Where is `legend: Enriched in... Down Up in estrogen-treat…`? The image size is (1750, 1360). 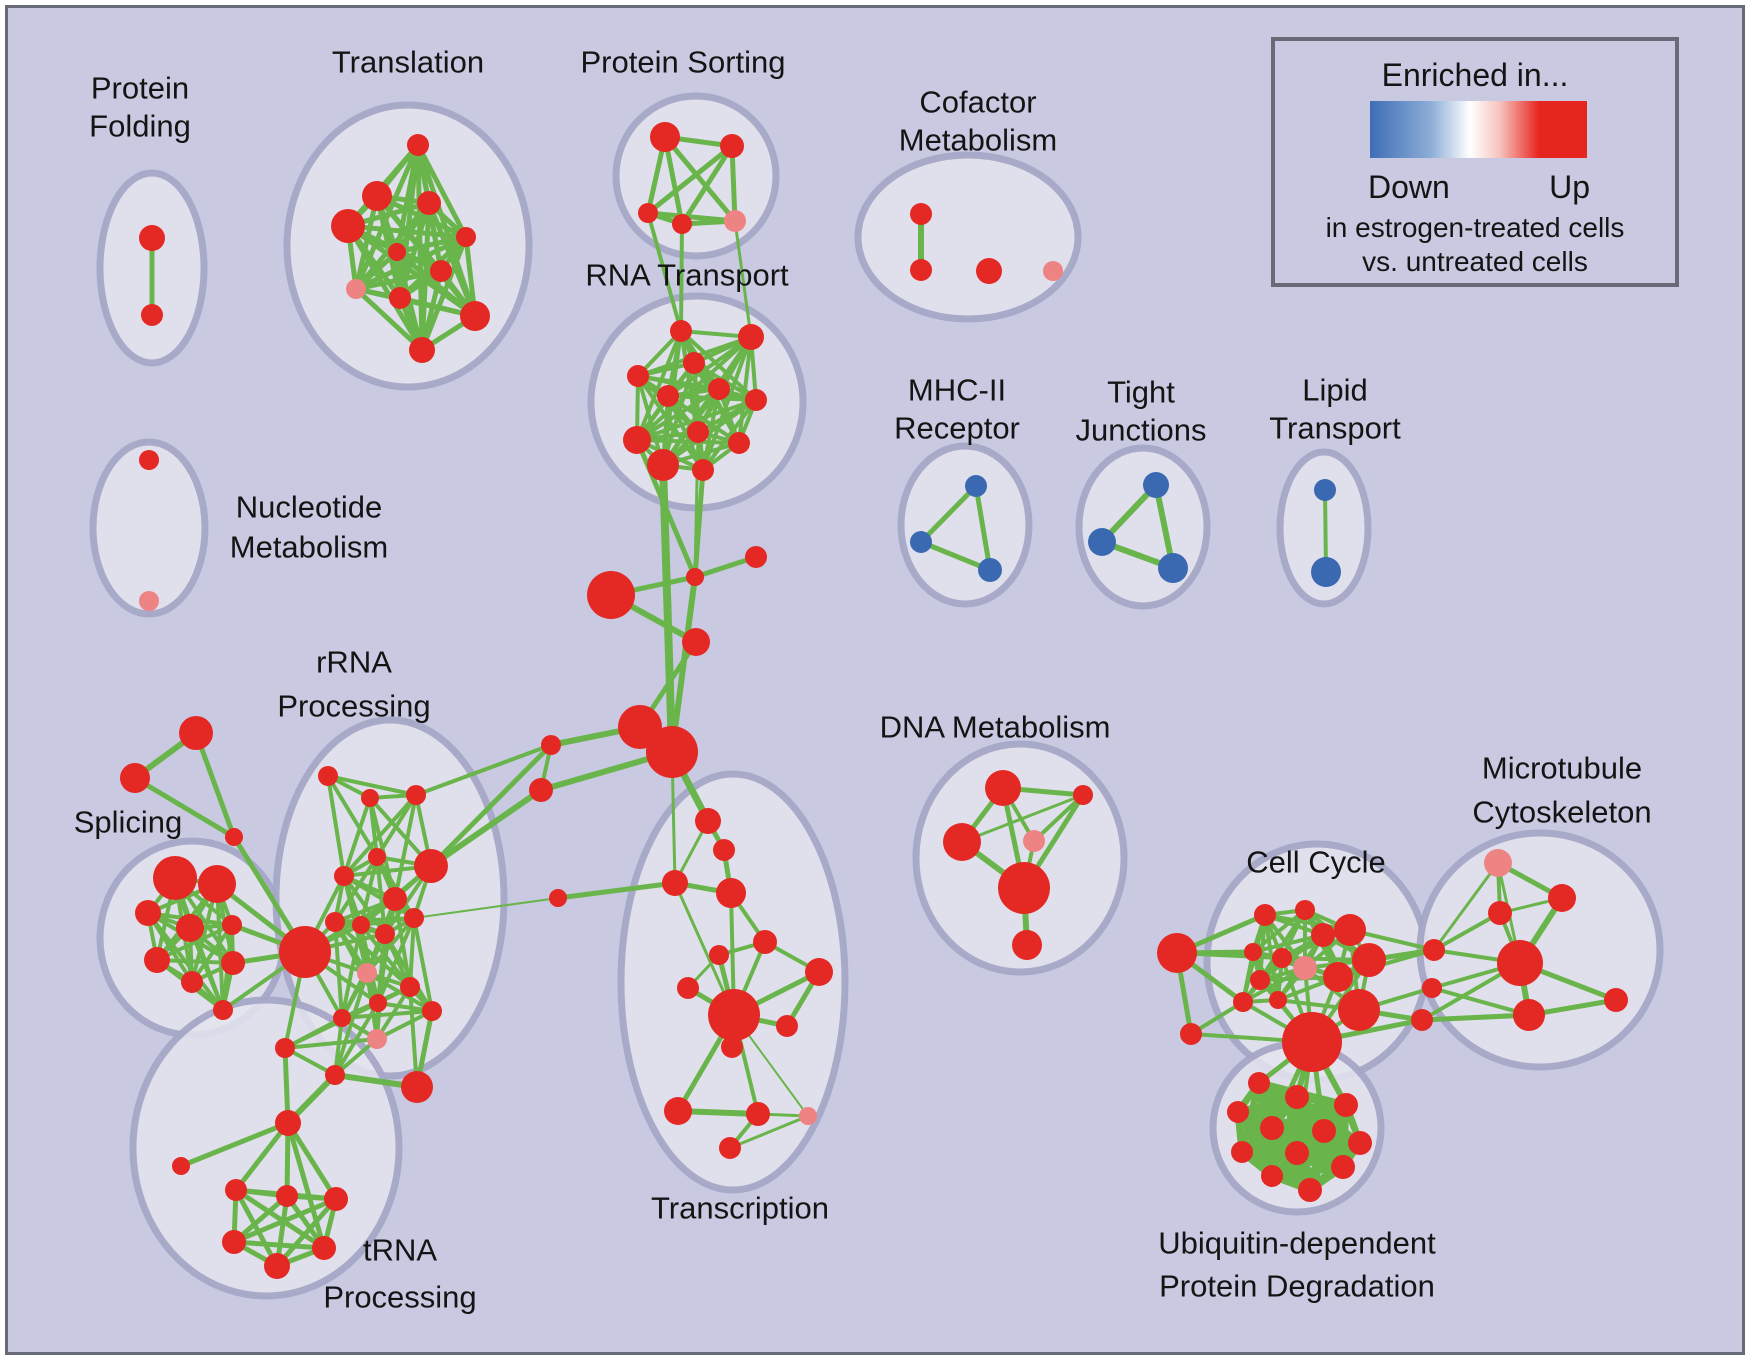 legend: Enriched in... Down Up in estrogen-treat… is located at coordinates (1475, 162).